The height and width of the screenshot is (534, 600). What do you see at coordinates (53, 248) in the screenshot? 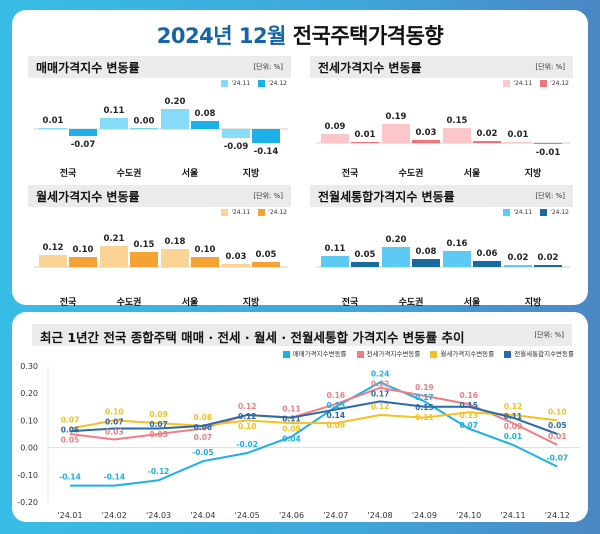
I see `data-label: 0.12` at bounding box center [53, 248].